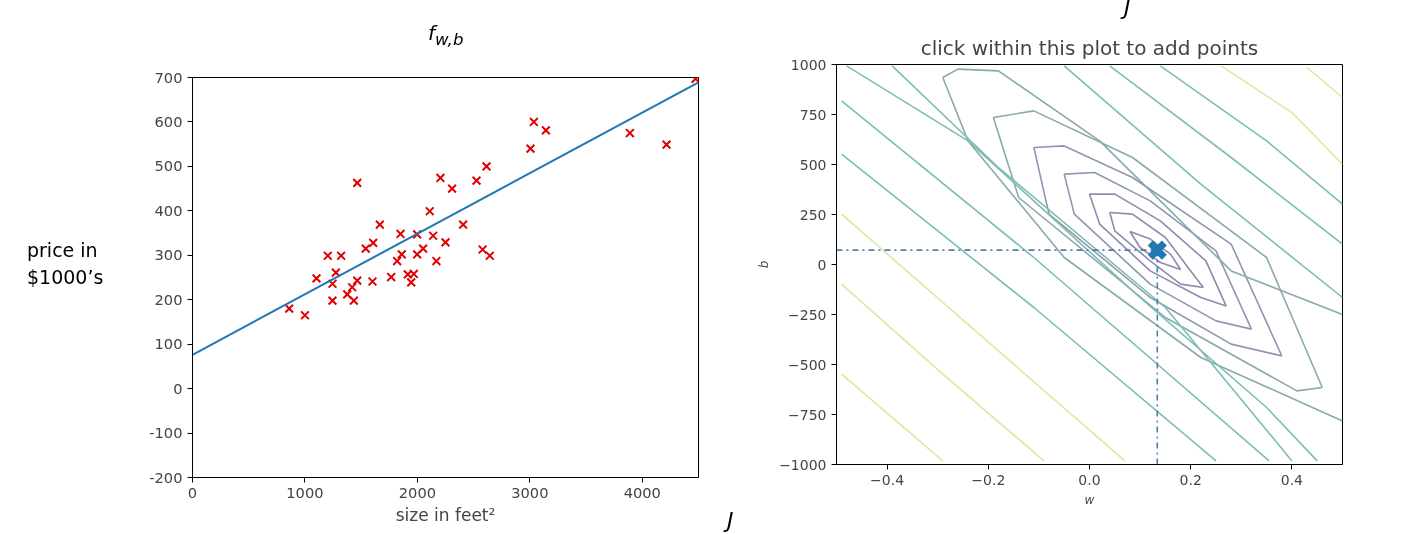  What do you see at coordinates (168, 344) in the screenshot?
I see `y-tick-label: 100` at bounding box center [168, 344].